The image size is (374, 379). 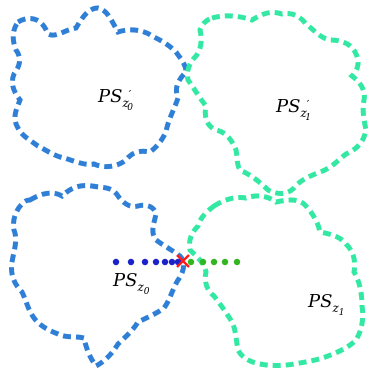 I want to click on label-ps-z0-sub: z, so click(x=140, y=287).